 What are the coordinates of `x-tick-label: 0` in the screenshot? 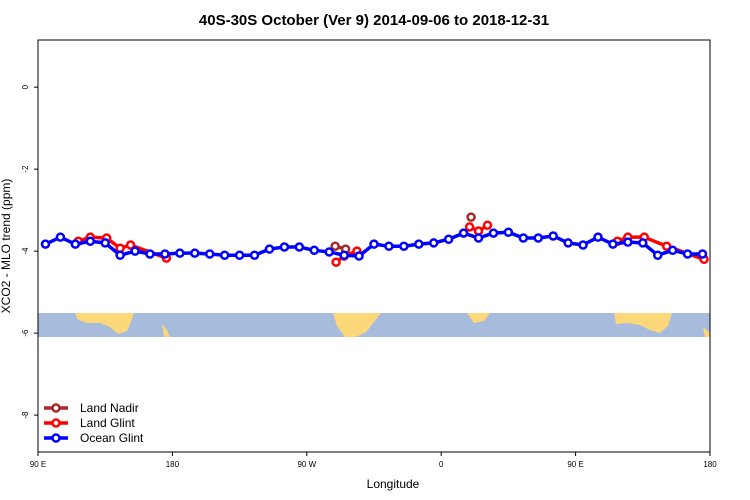 It's located at (441, 464).